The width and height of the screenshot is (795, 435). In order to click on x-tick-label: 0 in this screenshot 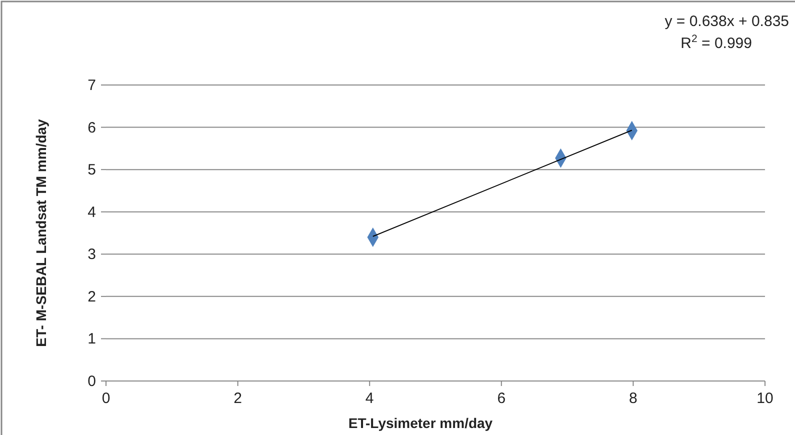, I will do `click(106, 398)`.